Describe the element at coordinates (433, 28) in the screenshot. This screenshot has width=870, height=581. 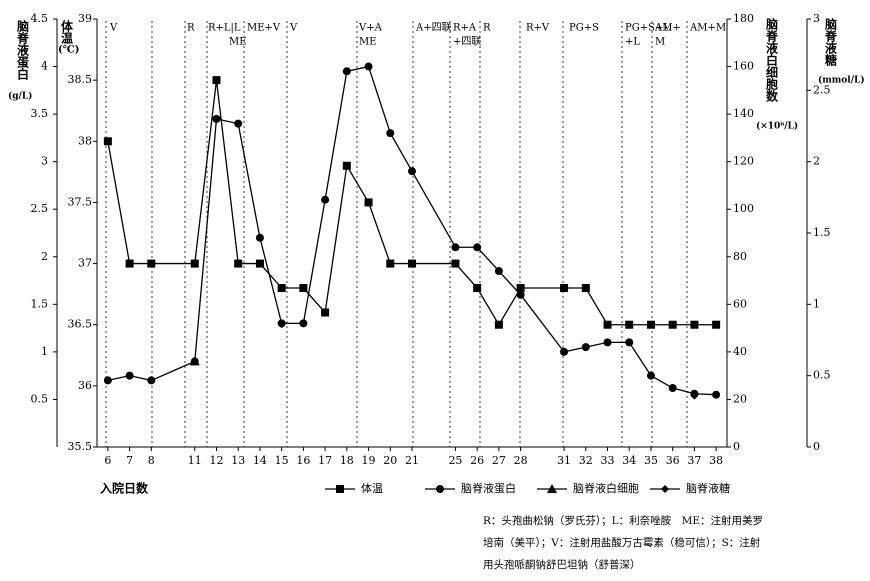
I see `treatment-label: A+四联` at that location.